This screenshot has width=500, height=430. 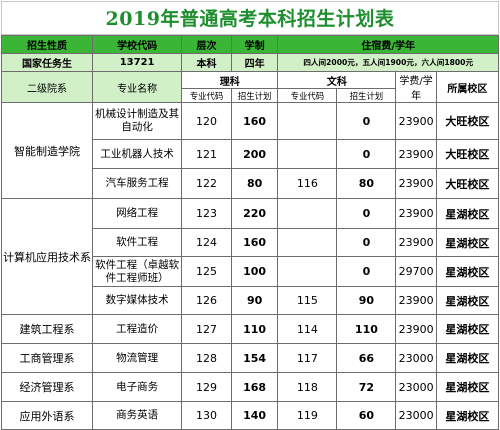 What do you see at coordinates (250, 18) in the screenshot?
I see `page-title: 2019年普通高考本科招生计划表` at bounding box center [250, 18].